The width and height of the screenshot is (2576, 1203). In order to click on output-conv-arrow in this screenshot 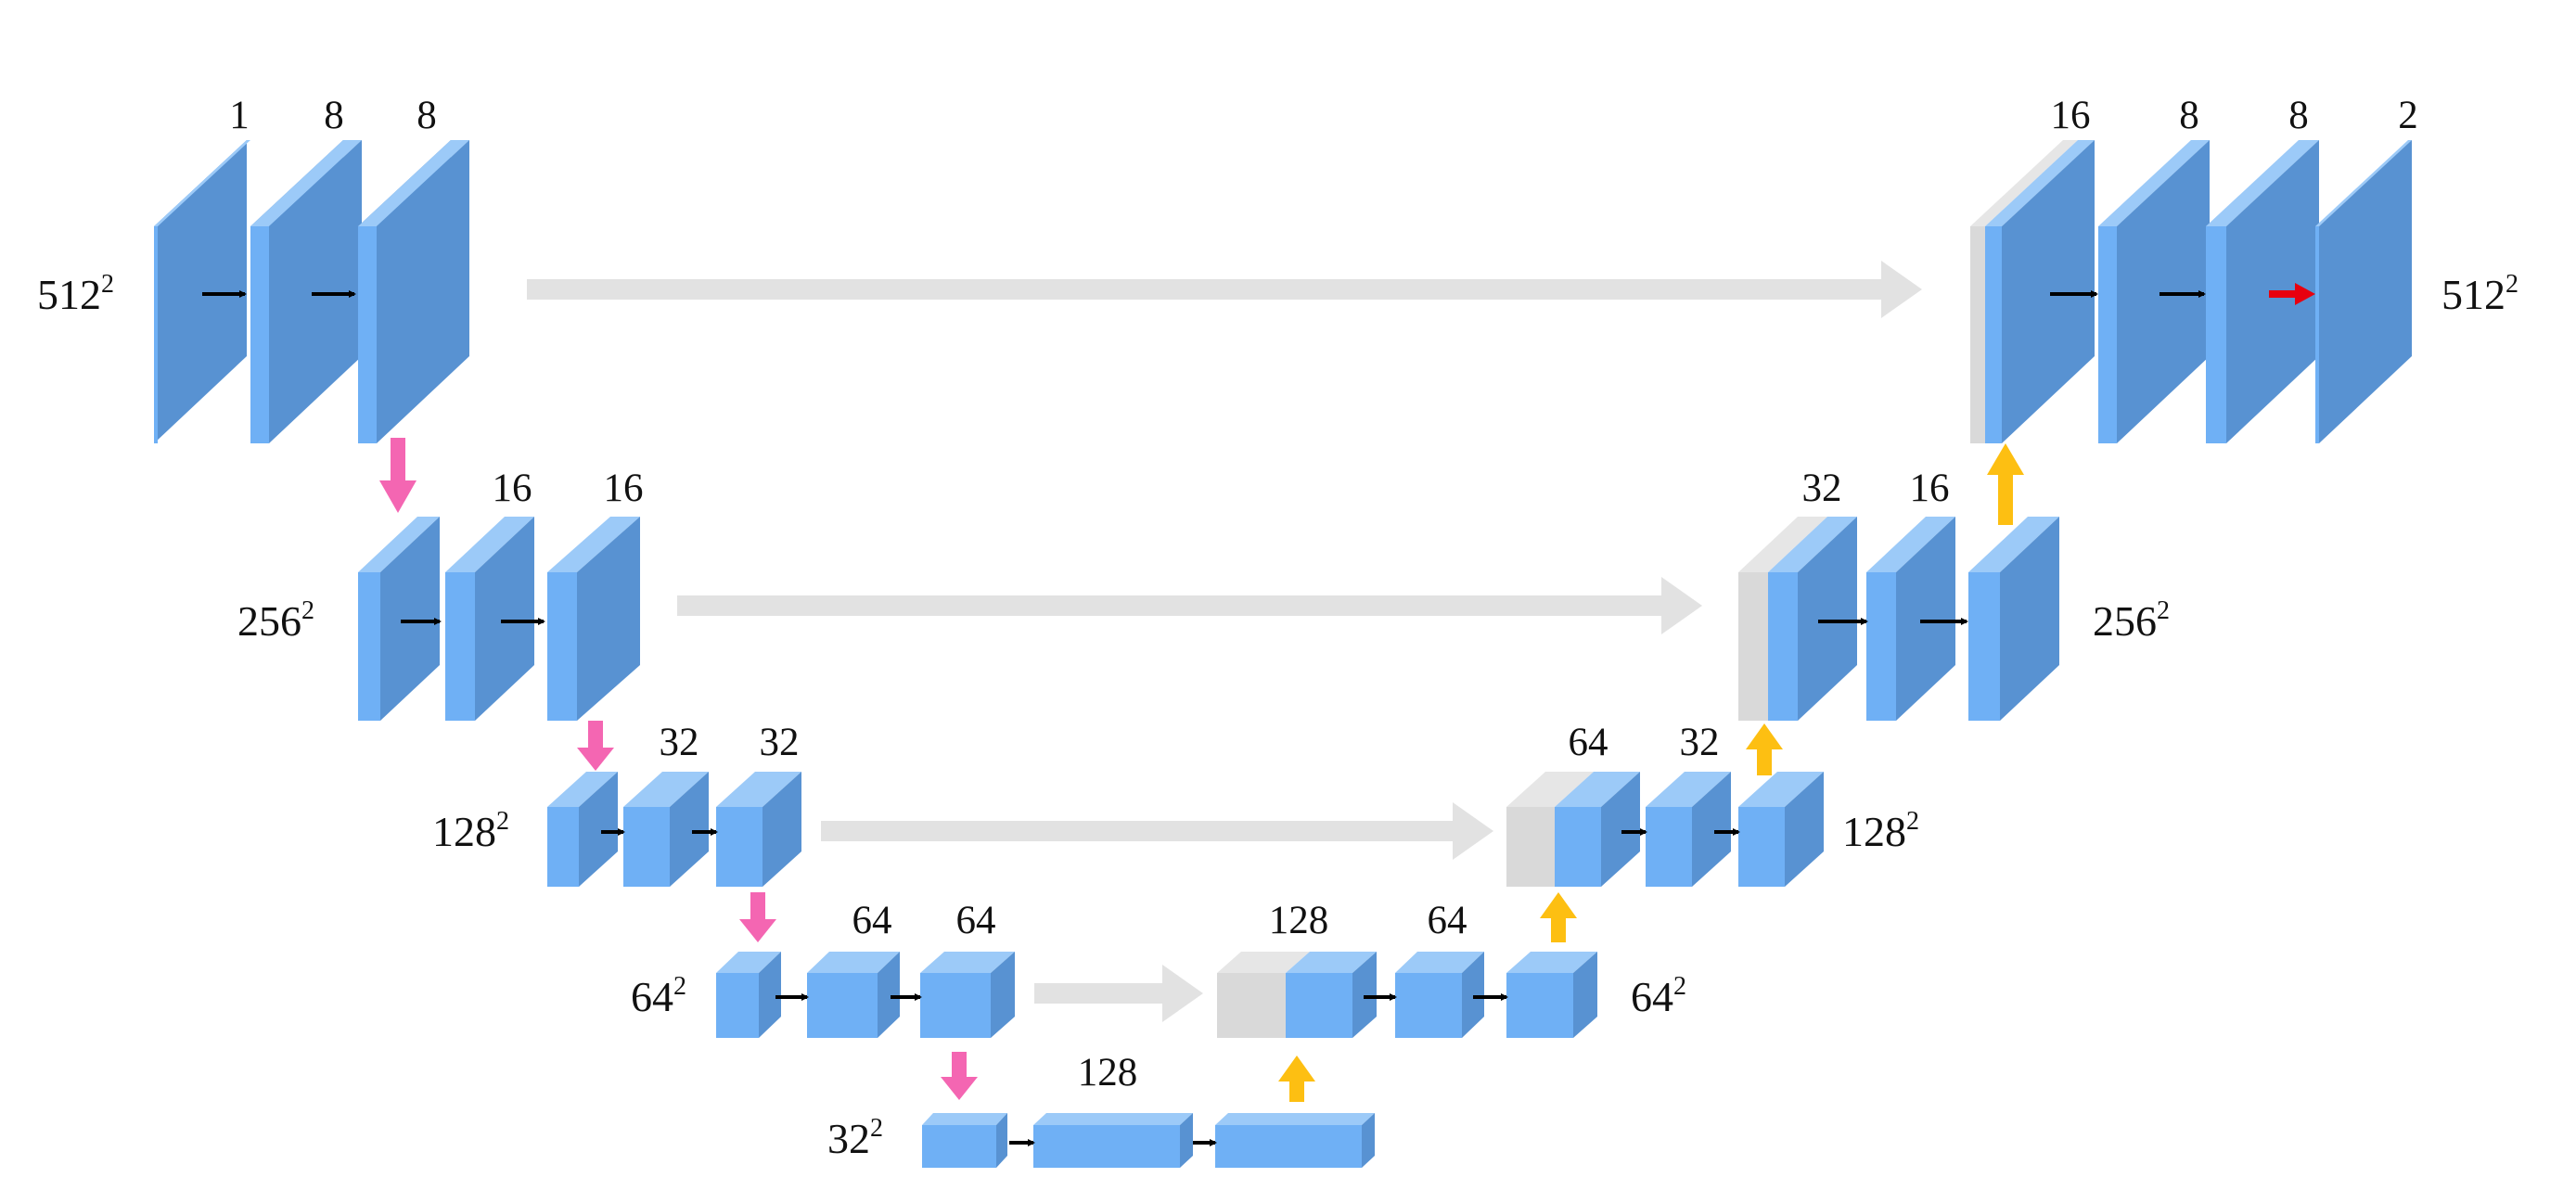, I will do `click(2292, 294)`.